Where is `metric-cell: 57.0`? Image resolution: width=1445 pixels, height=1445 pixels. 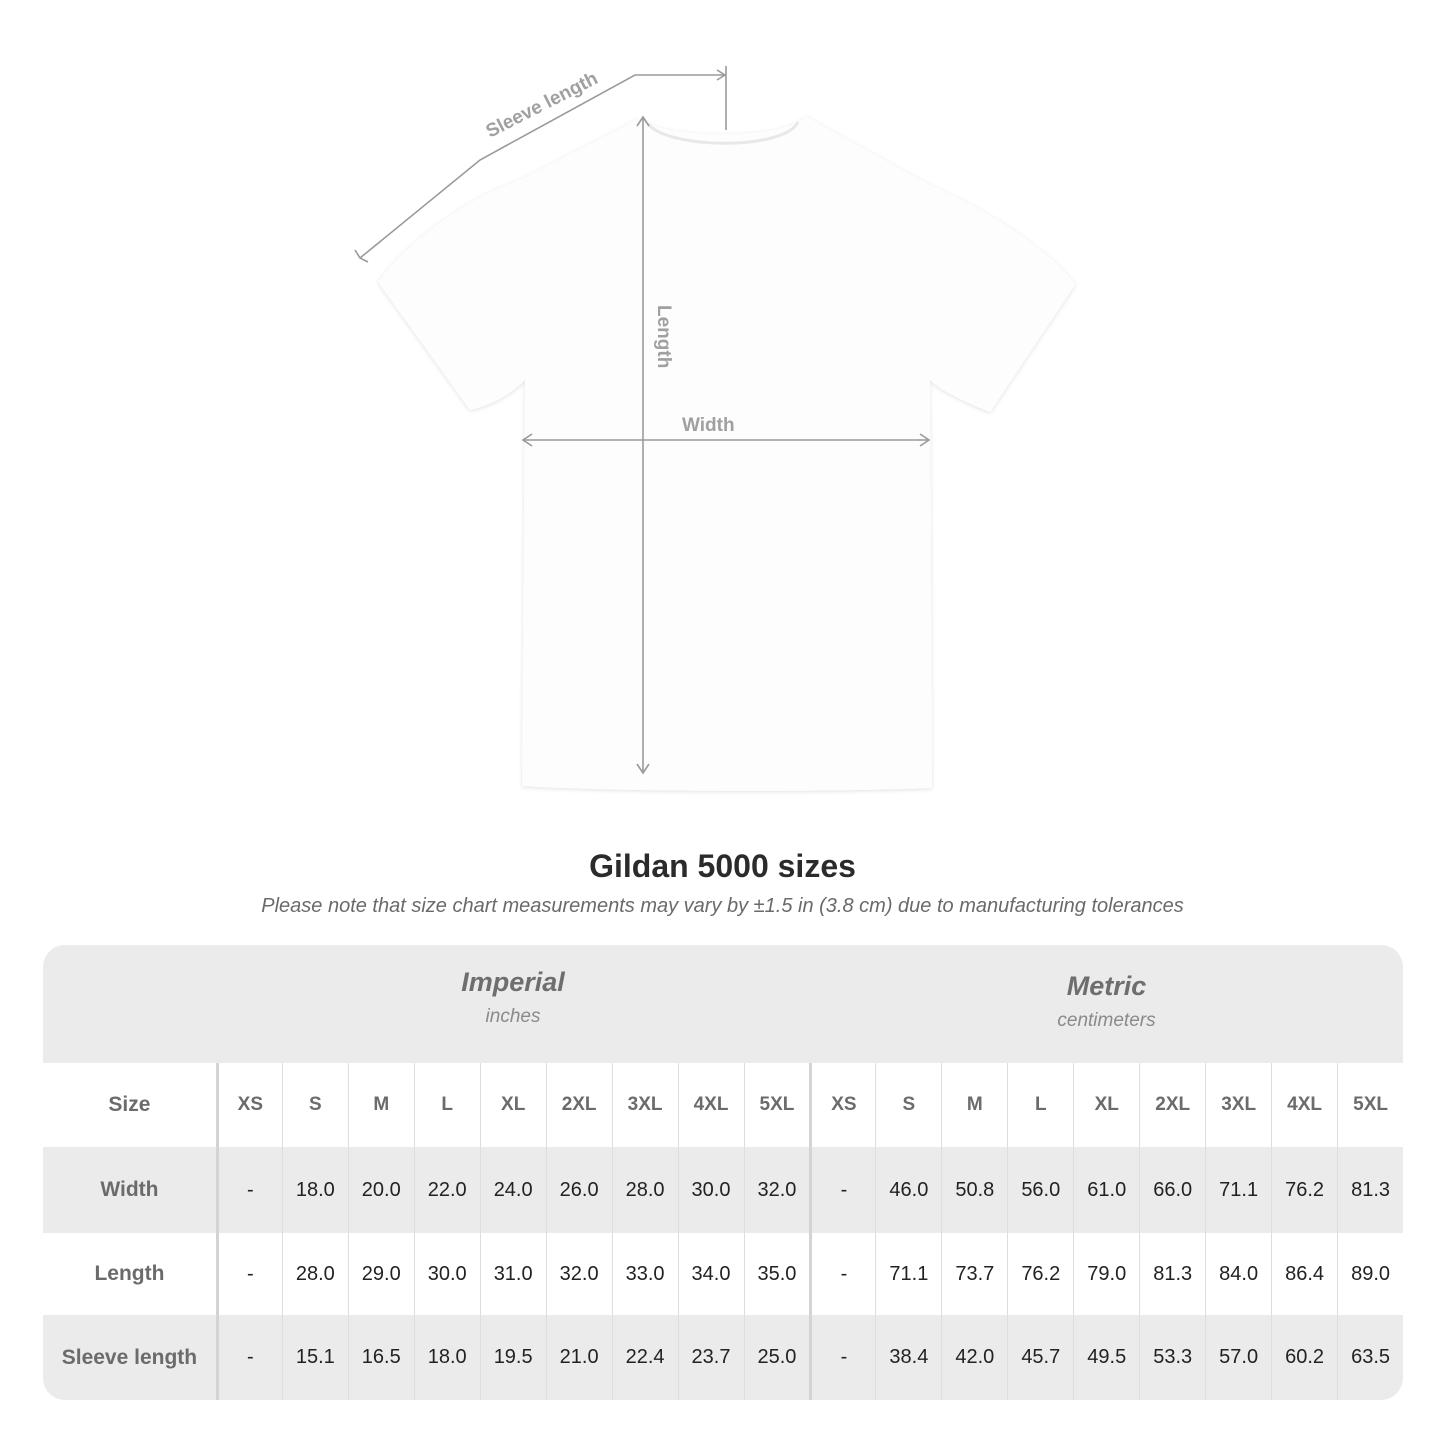 metric-cell: 57.0 is located at coordinates (1238, 1357).